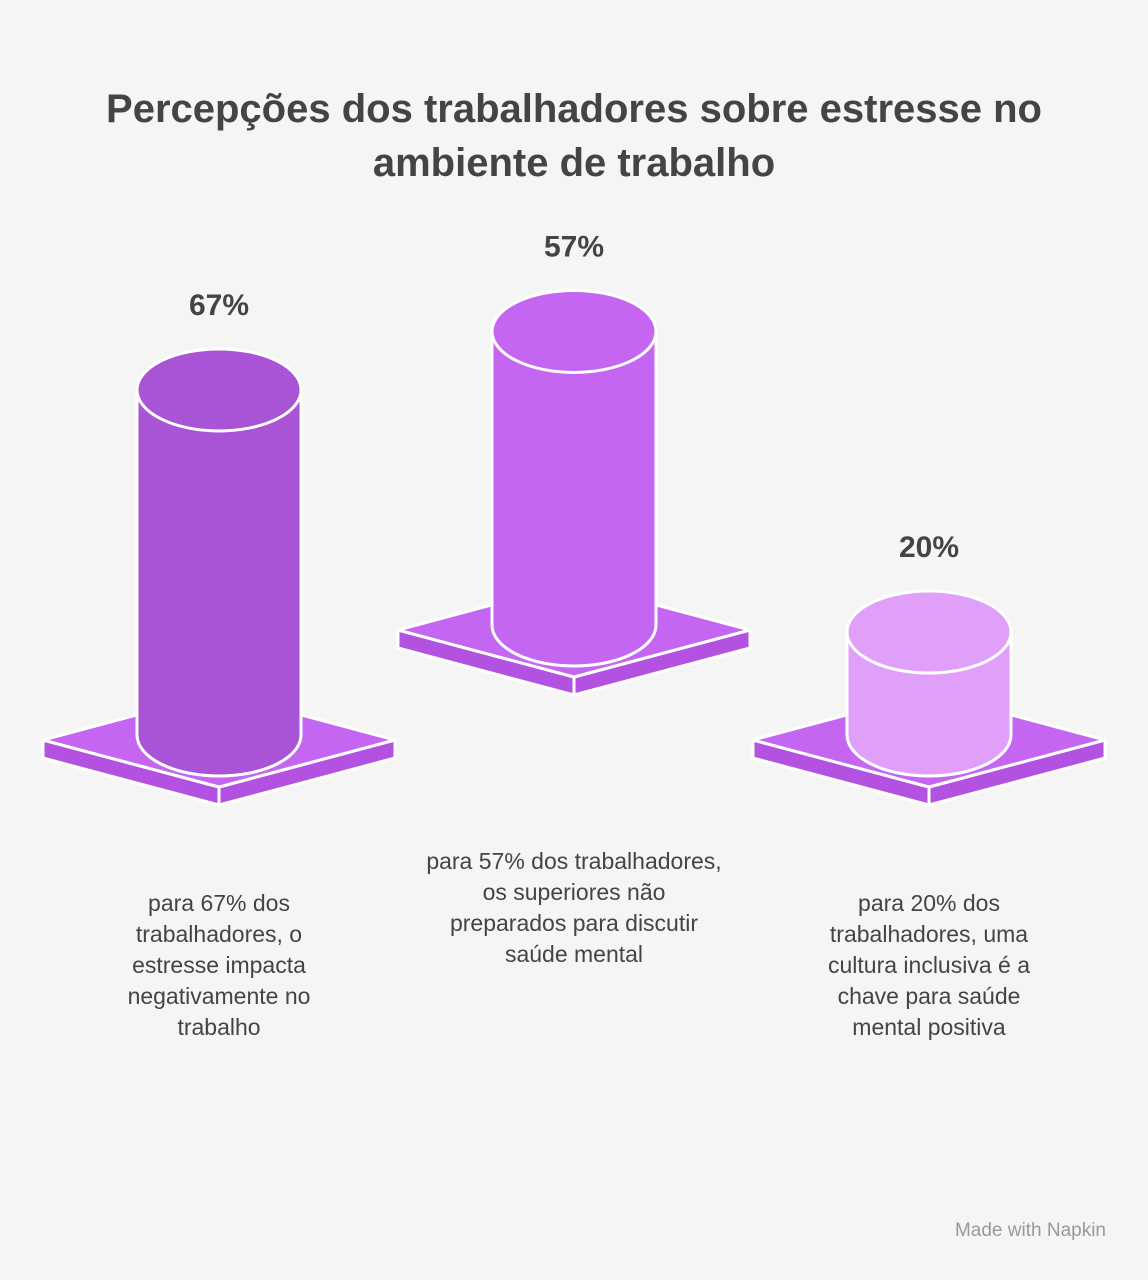 This screenshot has height=1280, width=1148. Describe the element at coordinates (1030, 1230) in the screenshot. I see `footer: Made with Napkin` at that location.